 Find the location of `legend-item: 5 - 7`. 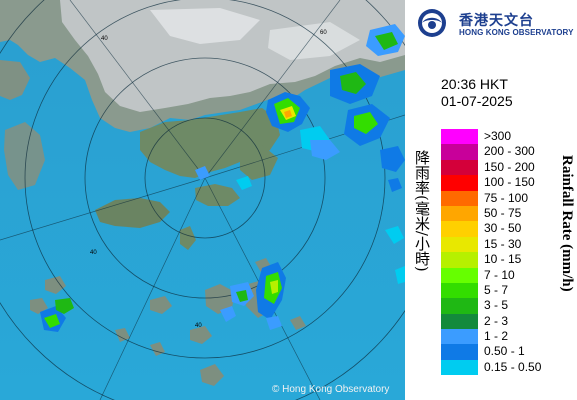

legend-item: 5 - 7 is located at coordinates (506, 290).